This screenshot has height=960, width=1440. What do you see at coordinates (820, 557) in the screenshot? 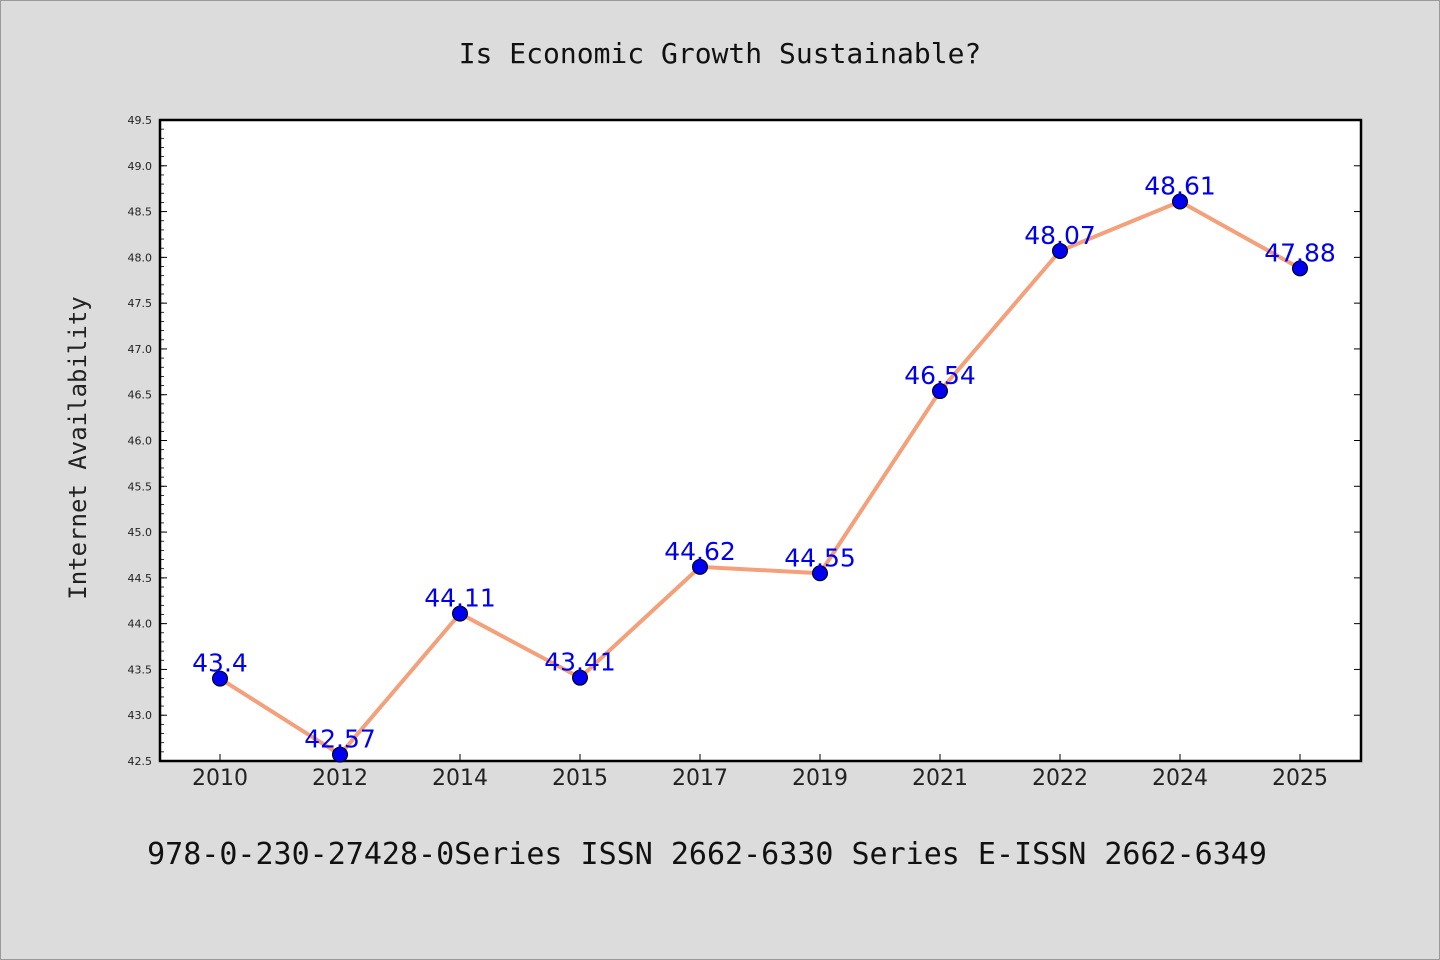
I see `data-label: 44.55` at bounding box center [820, 557].